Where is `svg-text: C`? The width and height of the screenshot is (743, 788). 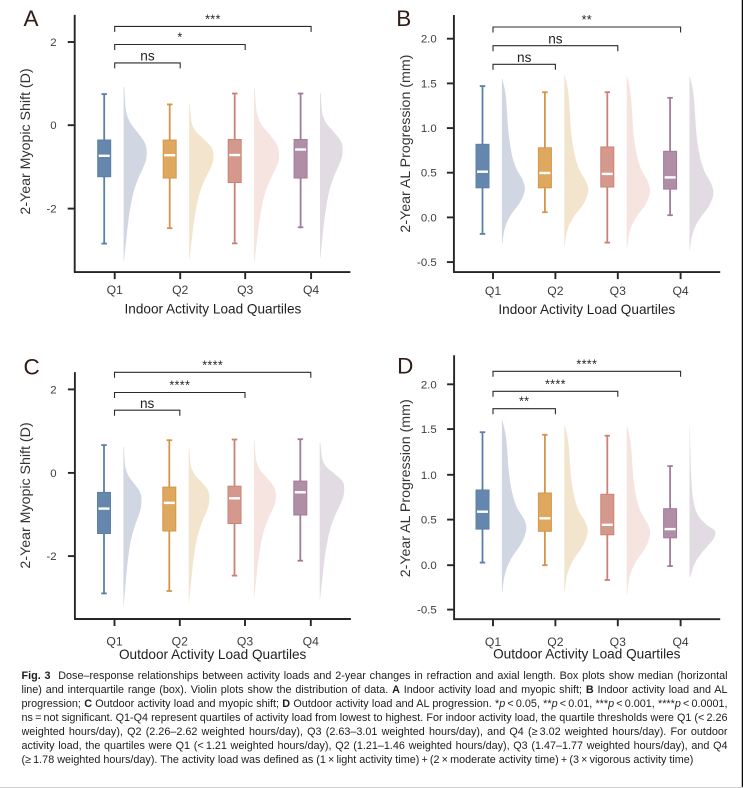
svg-text: C is located at coordinates (32, 367).